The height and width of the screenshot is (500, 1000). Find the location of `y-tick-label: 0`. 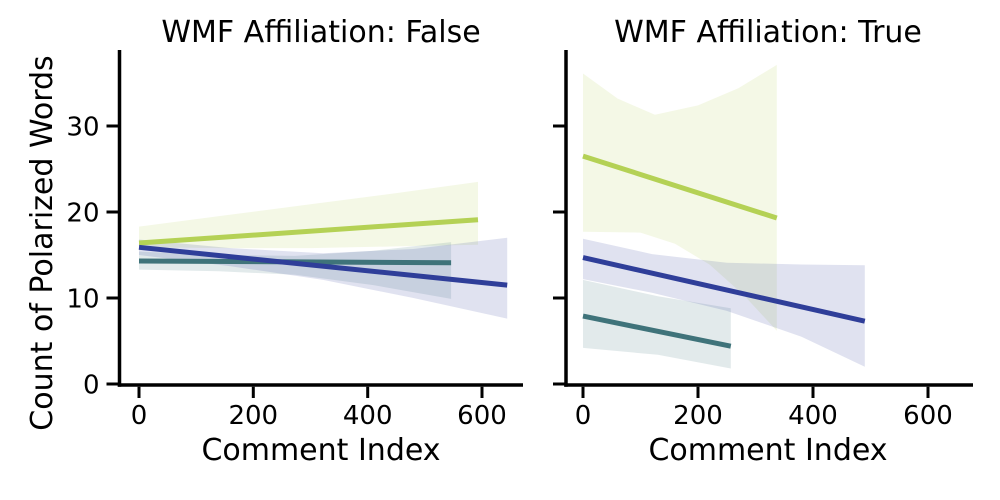

y-tick-label: 0 is located at coordinates (91, 386).